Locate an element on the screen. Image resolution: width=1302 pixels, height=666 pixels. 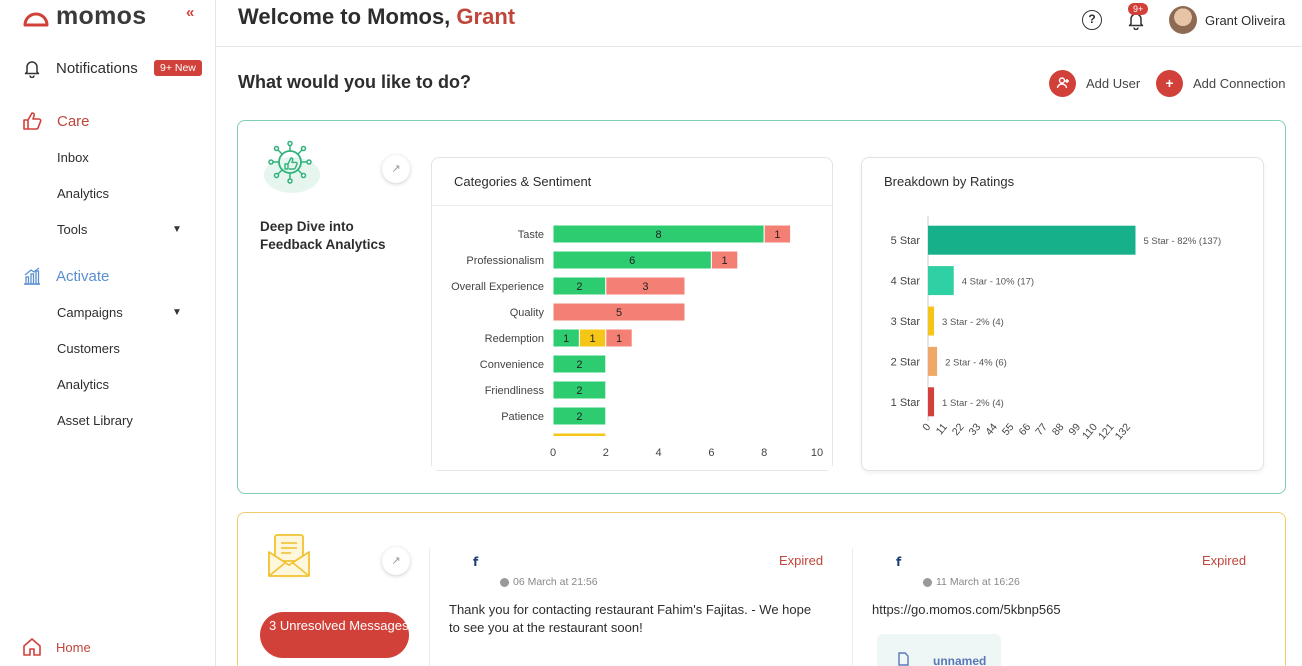
bar-value-label: 3 is located at coordinates (645, 287).